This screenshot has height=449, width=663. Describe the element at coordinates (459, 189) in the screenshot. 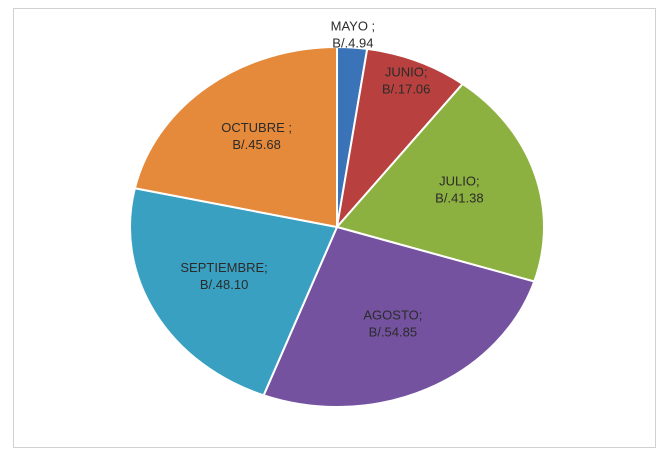

I see `slice-label-julio: JULIO; B/.41.38` at that location.